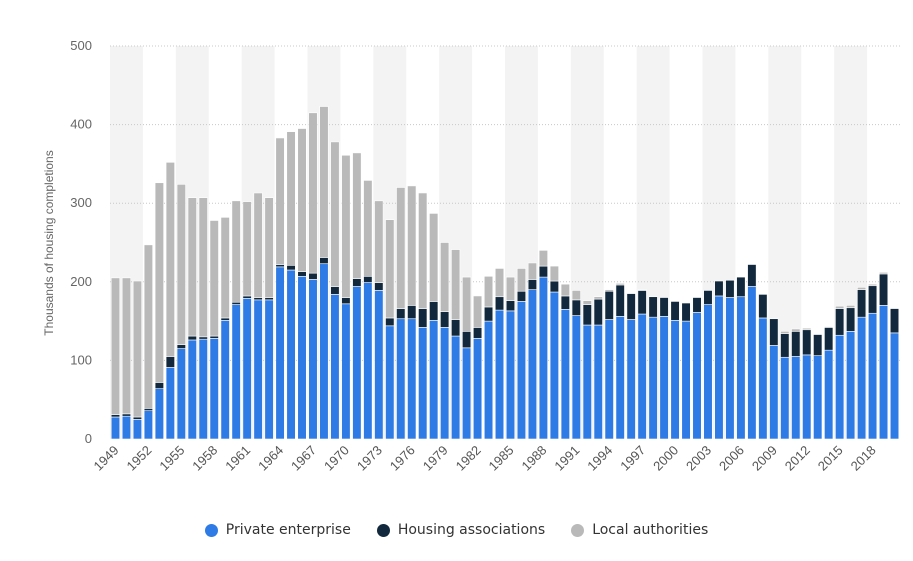 The width and height of the screenshot is (913, 561). I want to click on bar-housing-associations-1992, so click(587, 315).